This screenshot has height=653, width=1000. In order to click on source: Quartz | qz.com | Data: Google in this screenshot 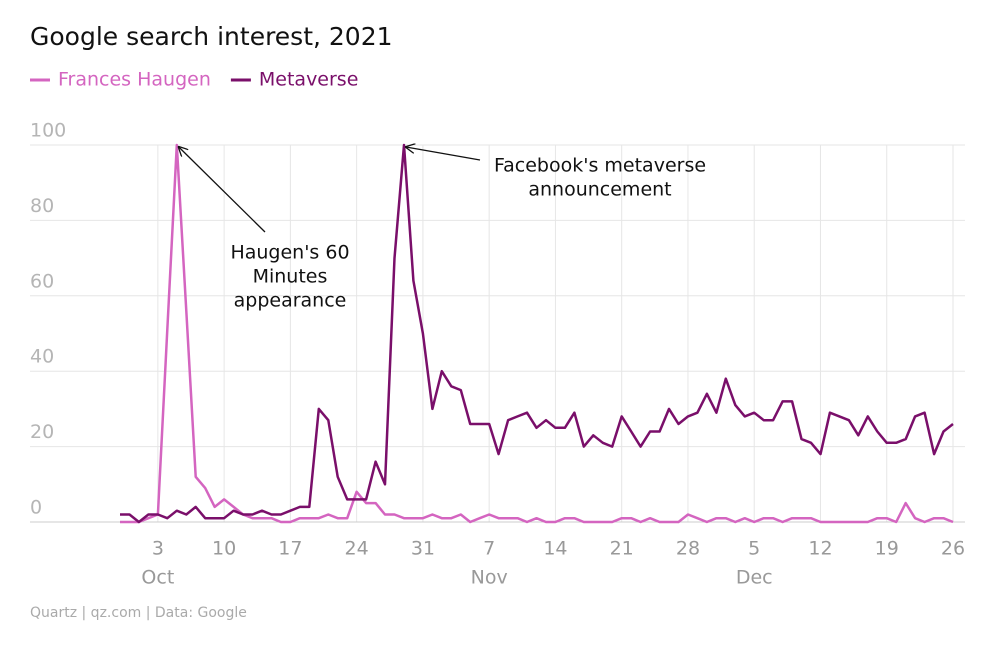, I will do `click(138, 613)`.